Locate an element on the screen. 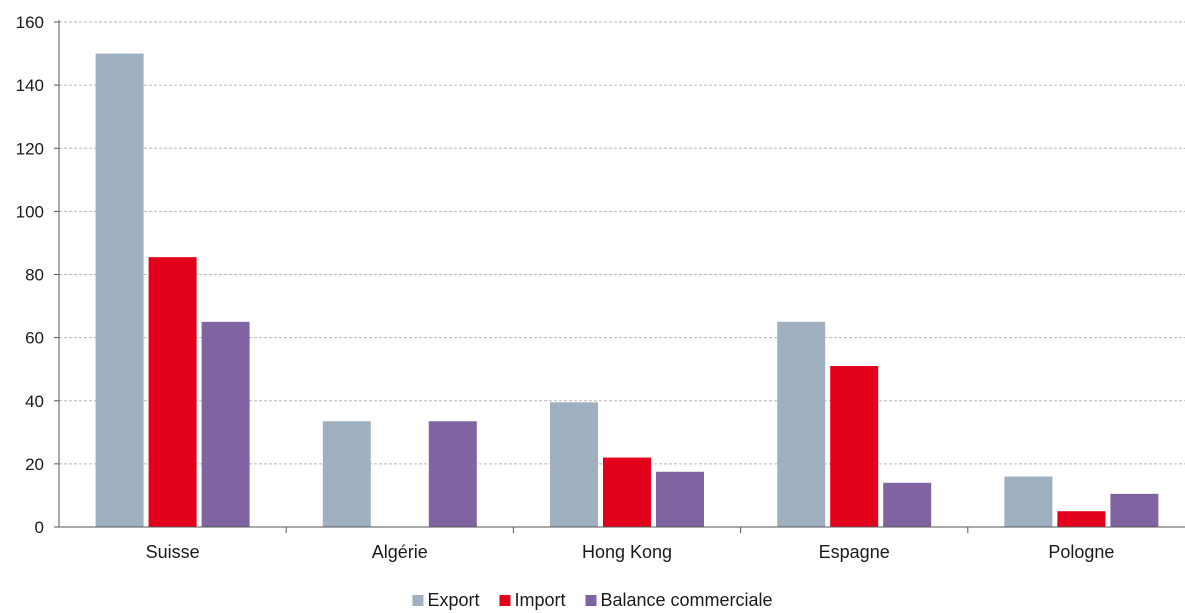  y-tick-label: 40 is located at coordinates (34, 401).